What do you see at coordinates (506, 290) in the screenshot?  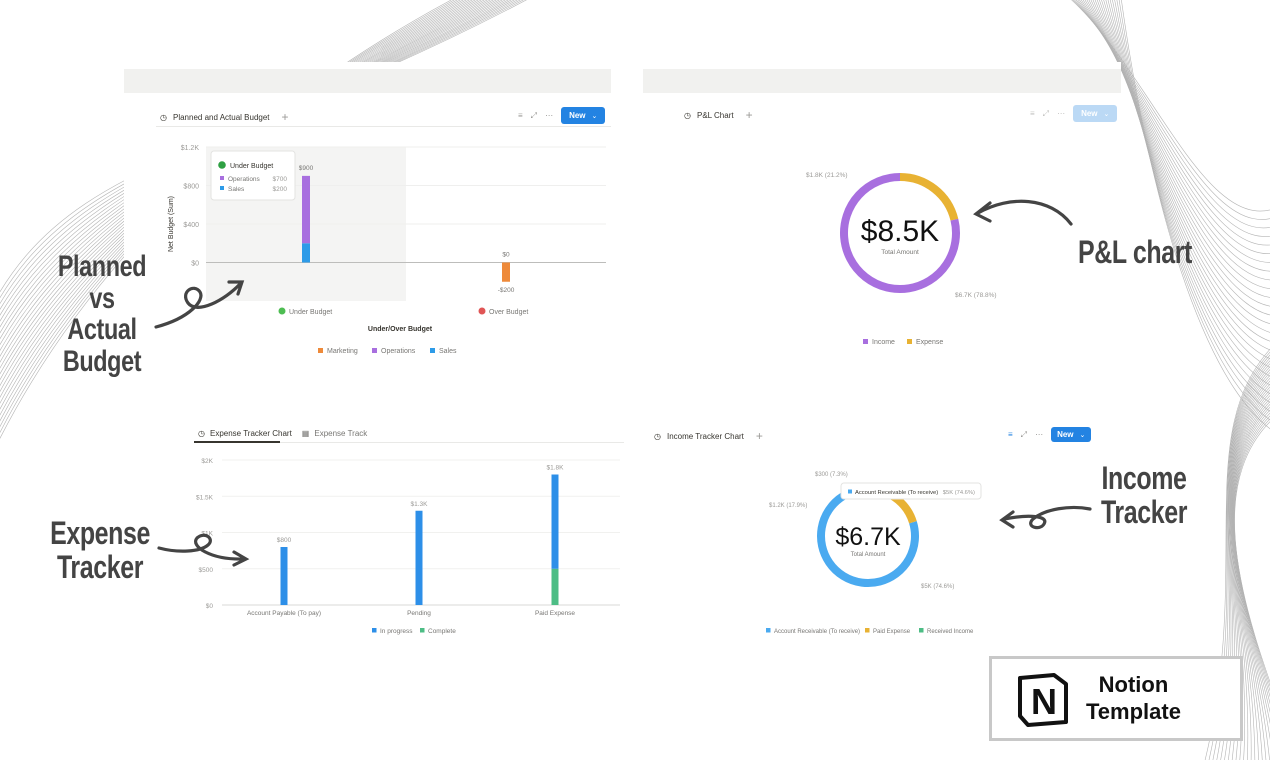 I see `data-label: -$200` at bounding box center [506, 290].